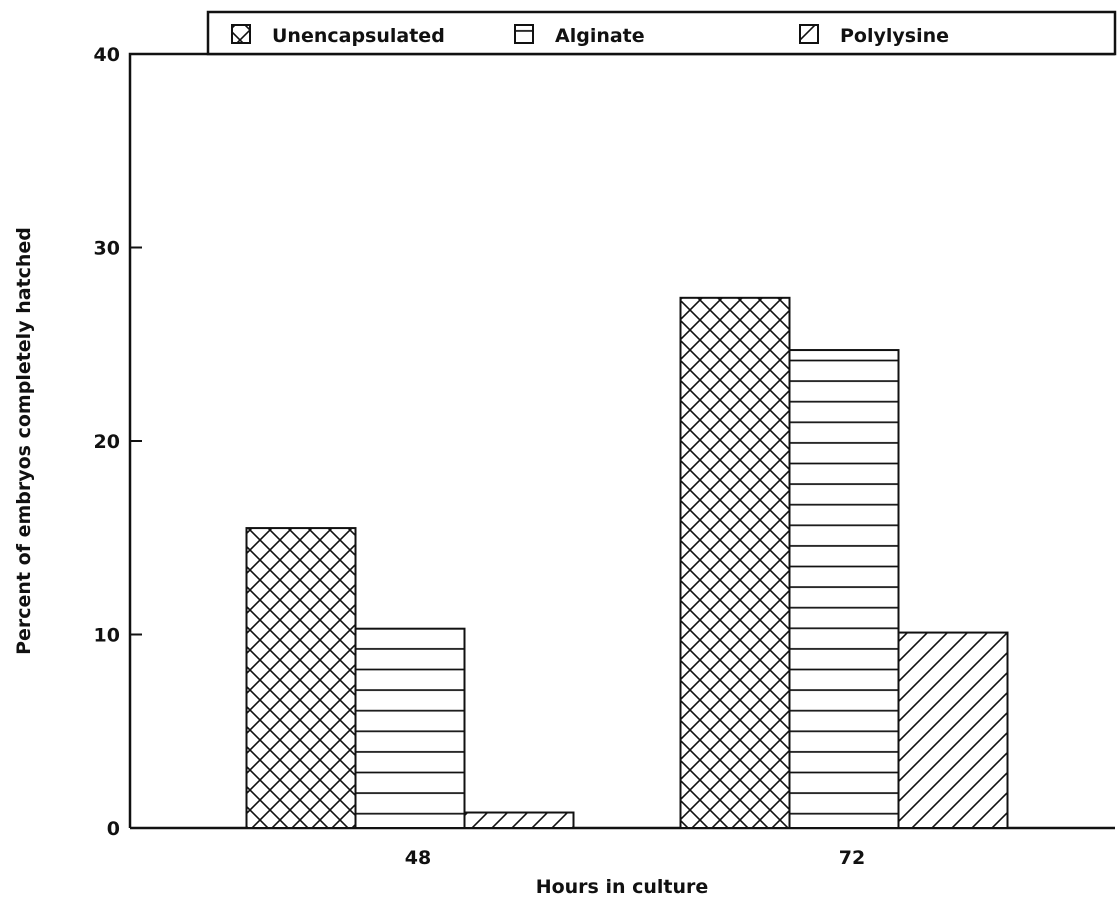 The image size is (1119, 908). What do you see at coordinates (622, 887) in the screenshot?
I see `x-axis-title: Hours in culture` at bounding box center [622, 887].